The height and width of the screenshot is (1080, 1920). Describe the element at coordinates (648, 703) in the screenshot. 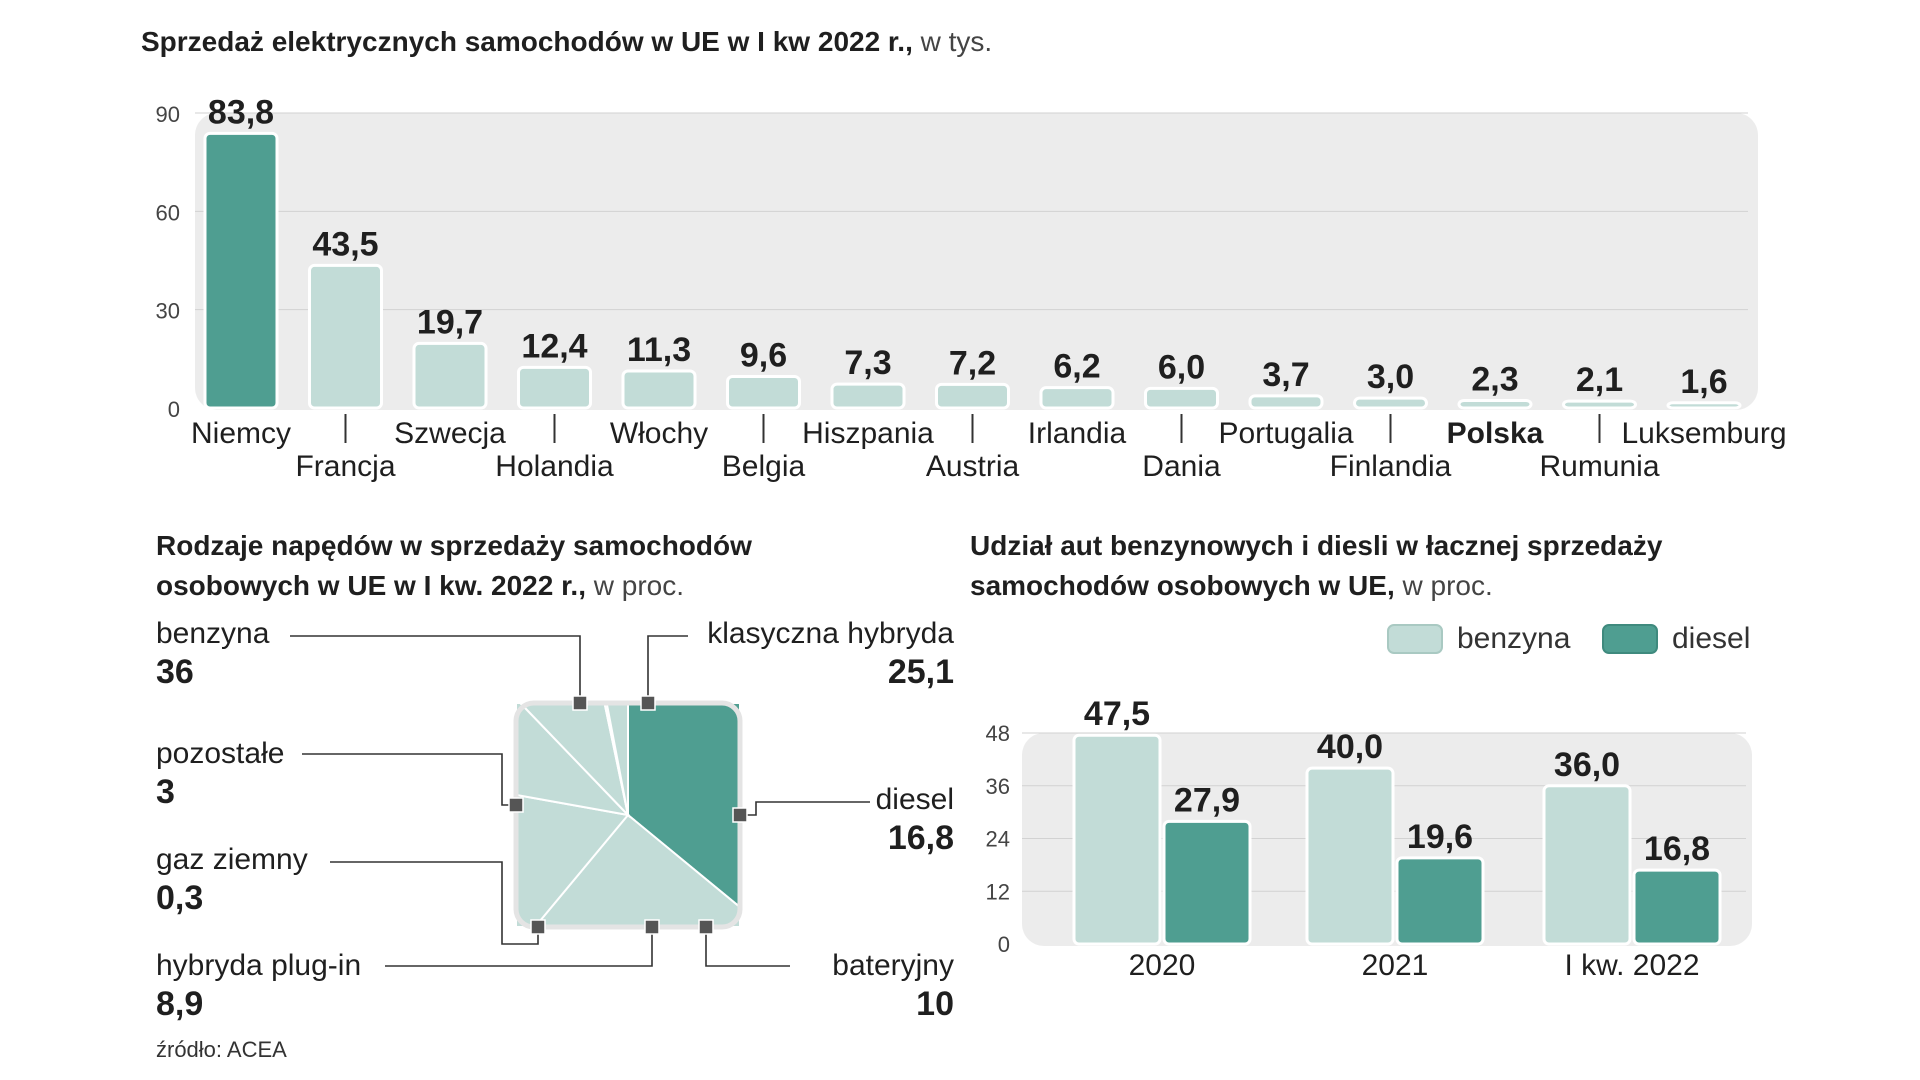

I see `pie-marker-klasyczna-hybryda` at that location.